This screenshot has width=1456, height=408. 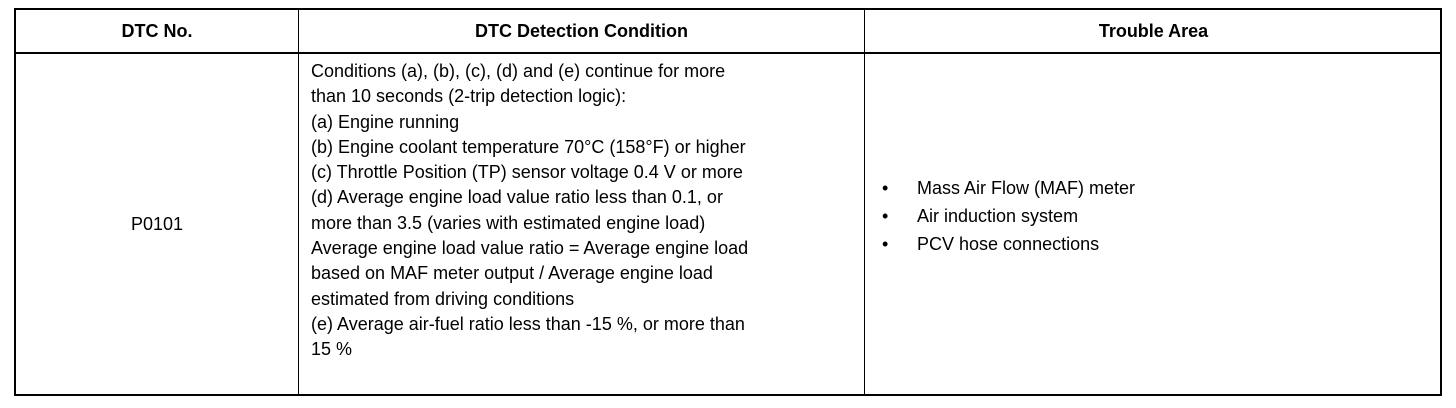 I want to click on trouble-area-item: PCV hose connections, so click(x=1153, y=244).